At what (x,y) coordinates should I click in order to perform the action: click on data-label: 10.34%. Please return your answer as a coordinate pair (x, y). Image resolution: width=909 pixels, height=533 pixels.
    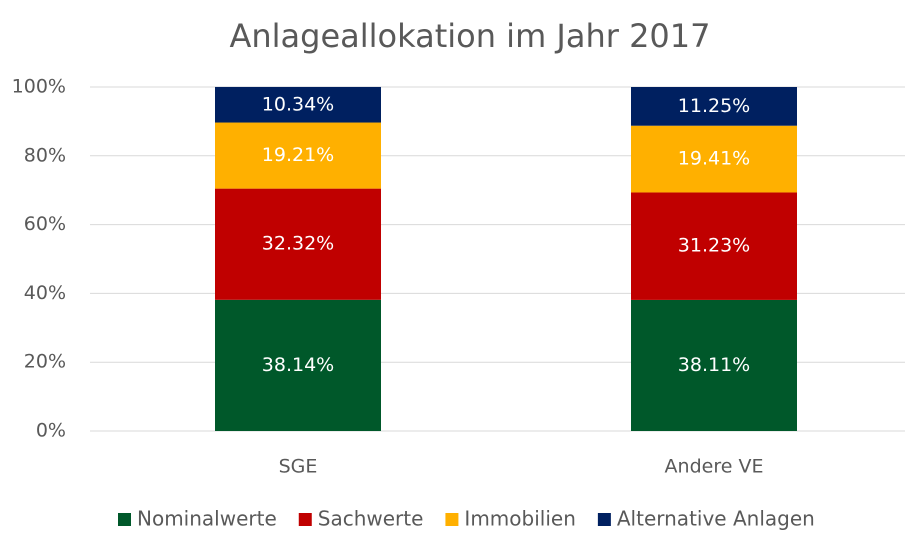
    Looking at the image, I should click on (298, 104).